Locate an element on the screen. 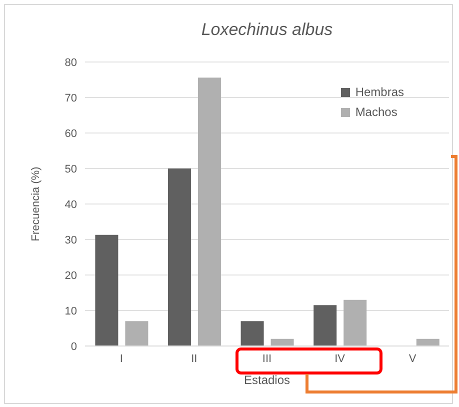 The height and width of the screenshot is (407, 459). legend-label: Machos is located at coordinates (376, 112).